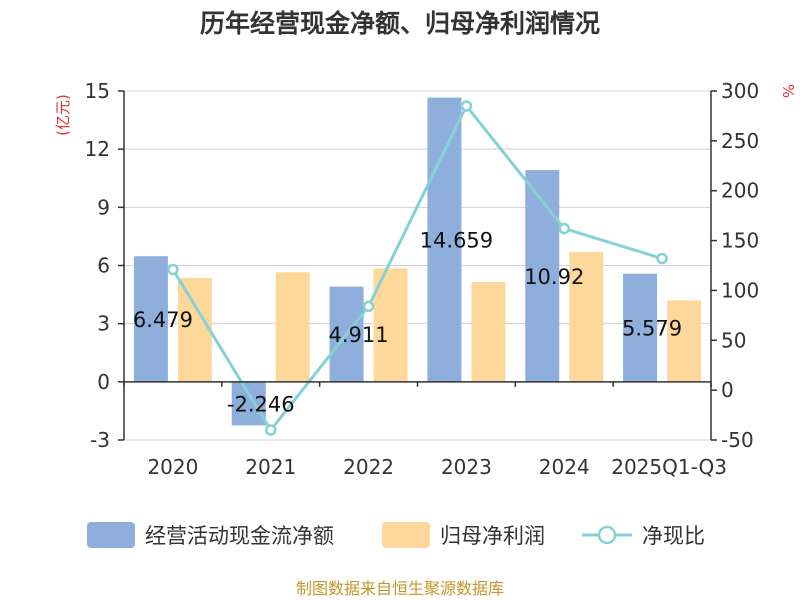 This screenshot has height=600, width=800. I want to click on legend-label: 经营活动现金流净额, so click(239, 536).